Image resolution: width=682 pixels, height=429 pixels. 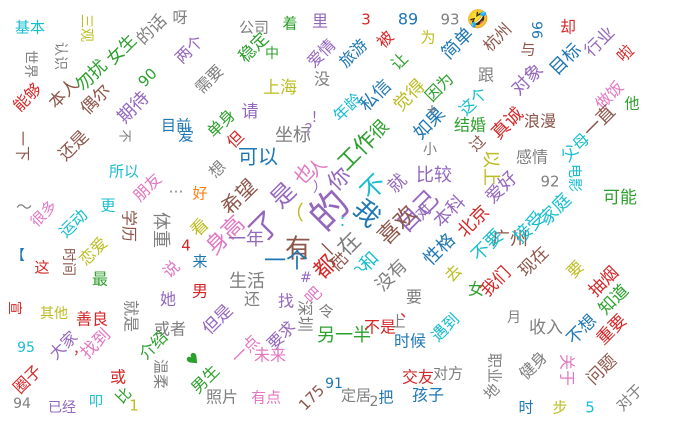 I want to click on word-164: 健身, so click(x=533, y=365).